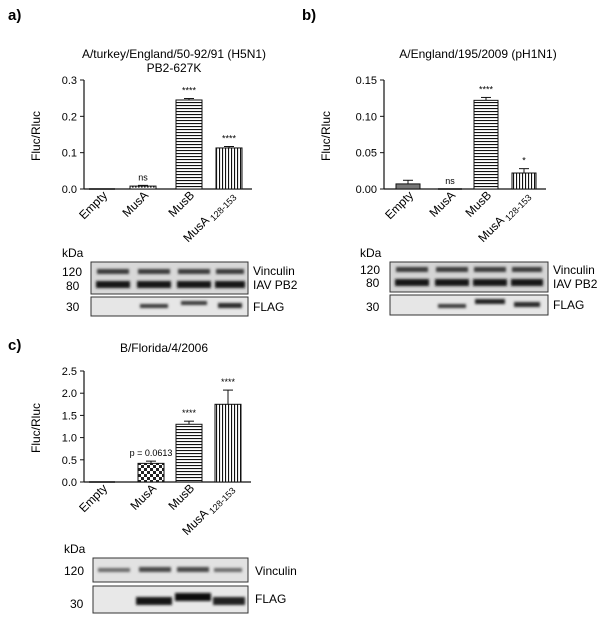 This screenshot has width=616, height=631. Describe the element at coordinates (180, 578) in the screenshot. I see `western-blot: kDa 120 30 Vinculin FLAG` at that location.